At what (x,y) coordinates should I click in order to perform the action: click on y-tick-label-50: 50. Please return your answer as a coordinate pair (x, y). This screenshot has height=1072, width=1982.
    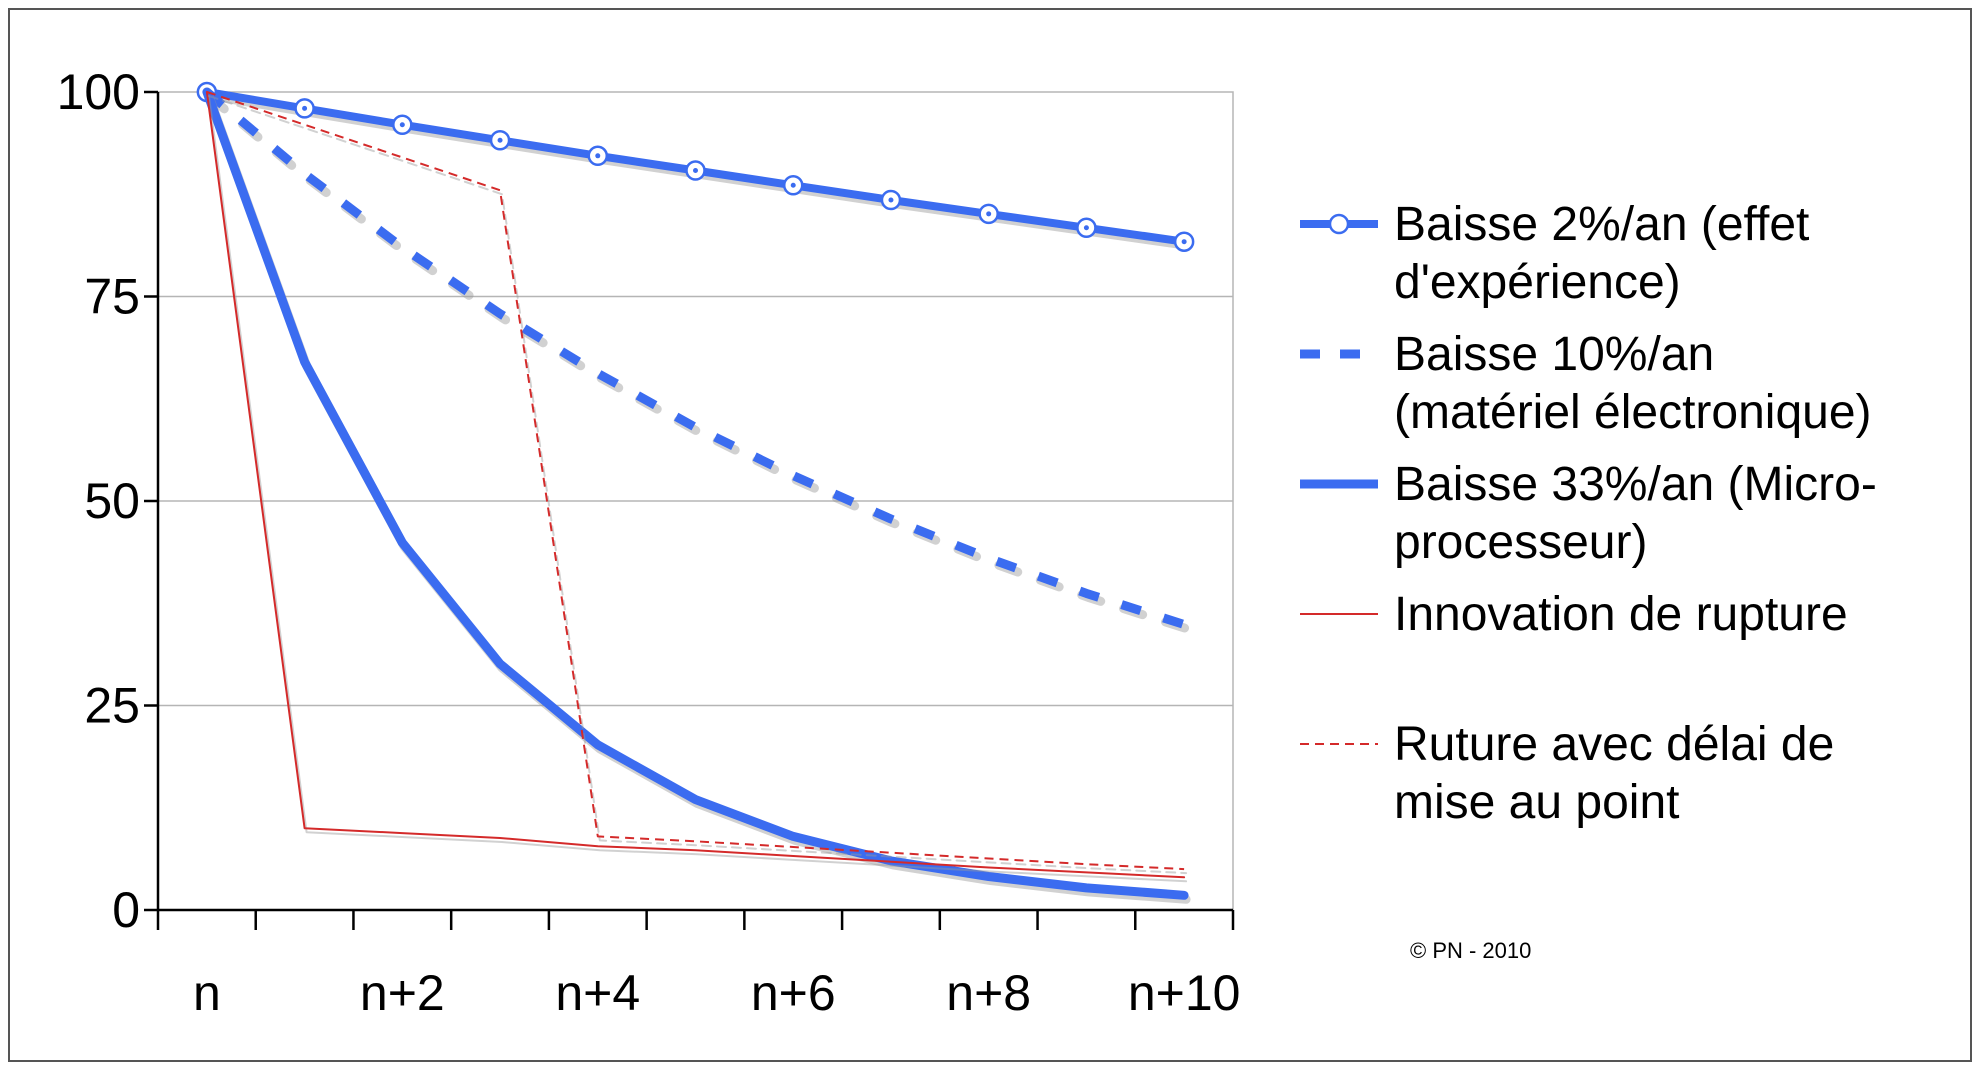
    Looking at the image, I should click on (112, 501).